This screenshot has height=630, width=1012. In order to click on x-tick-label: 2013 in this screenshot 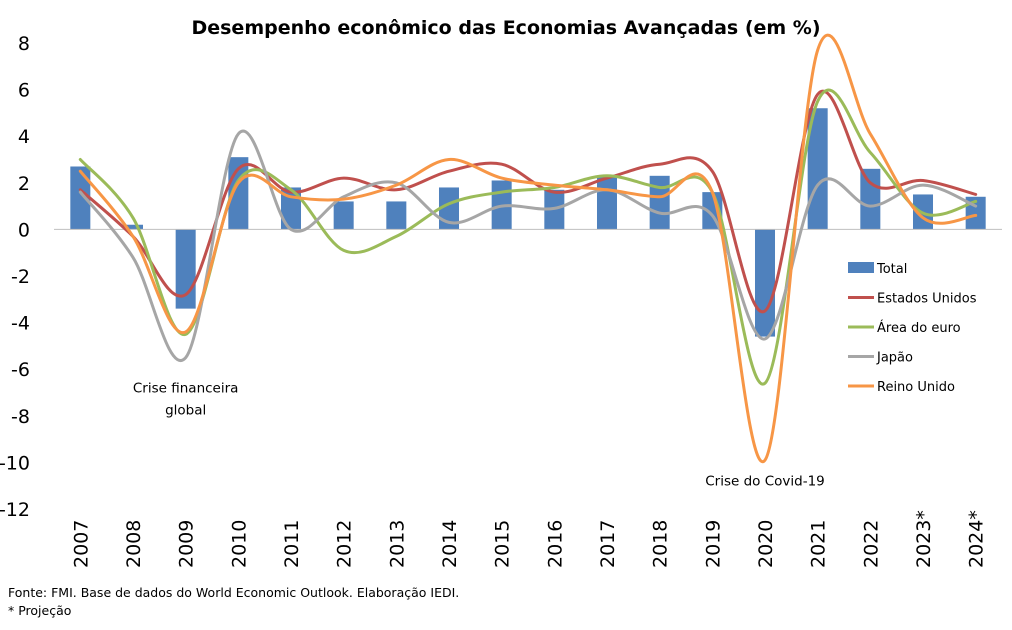, I will do `click(397, 544)`.